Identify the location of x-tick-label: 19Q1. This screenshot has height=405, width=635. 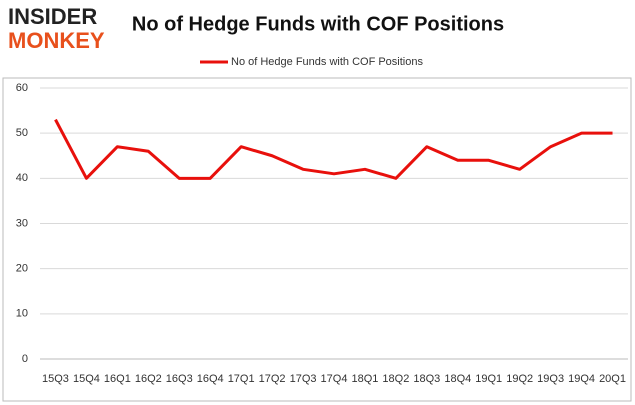
(488, 379).